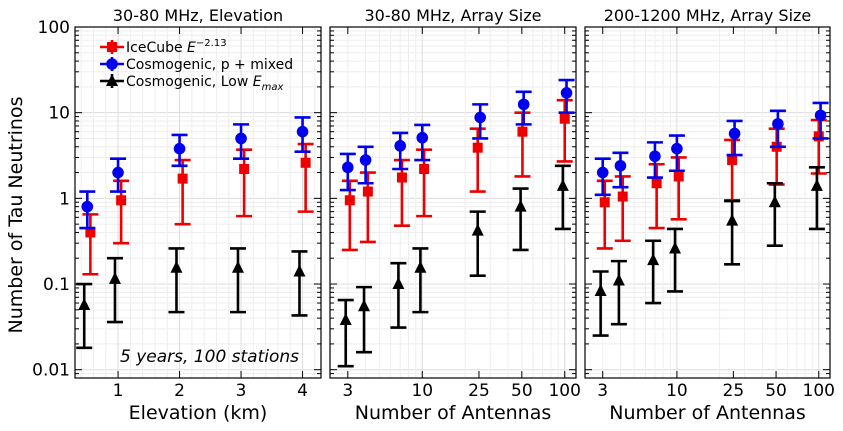 Image resolution: width=843 pixels, height=431 pixels. What do you see at coordinates (198, 413) in the screenshot?
I see `x-axis-label: Elevation (km)` at bounding box center [198, 413].